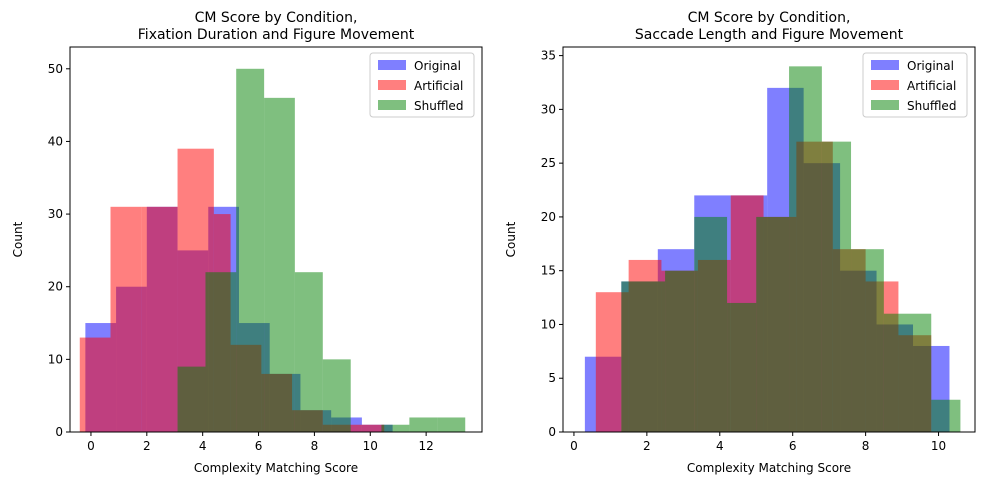 The width and height of the screenshot is (997, 486). I want to click on y-tick-label: 35, so click(548, 56).